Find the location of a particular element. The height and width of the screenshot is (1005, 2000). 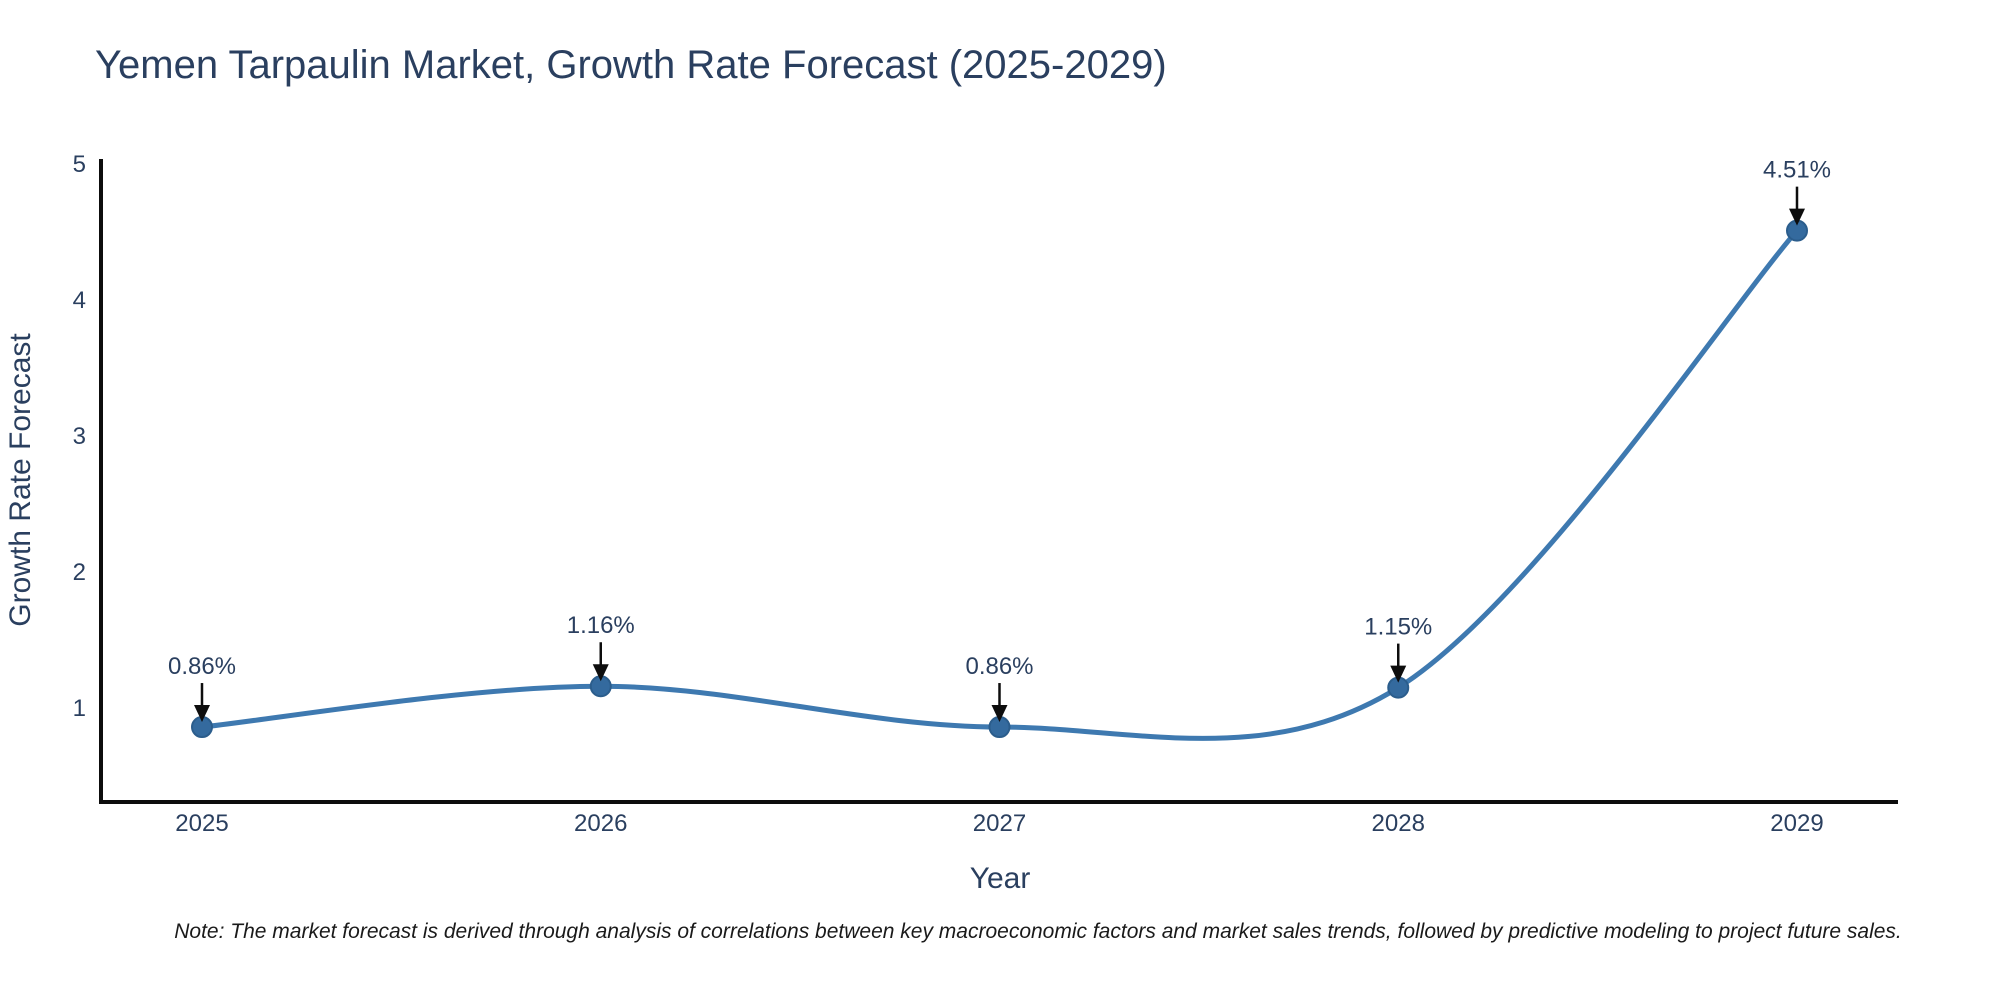

annotation-label: 1.16% is located at coordinates (601, 625).